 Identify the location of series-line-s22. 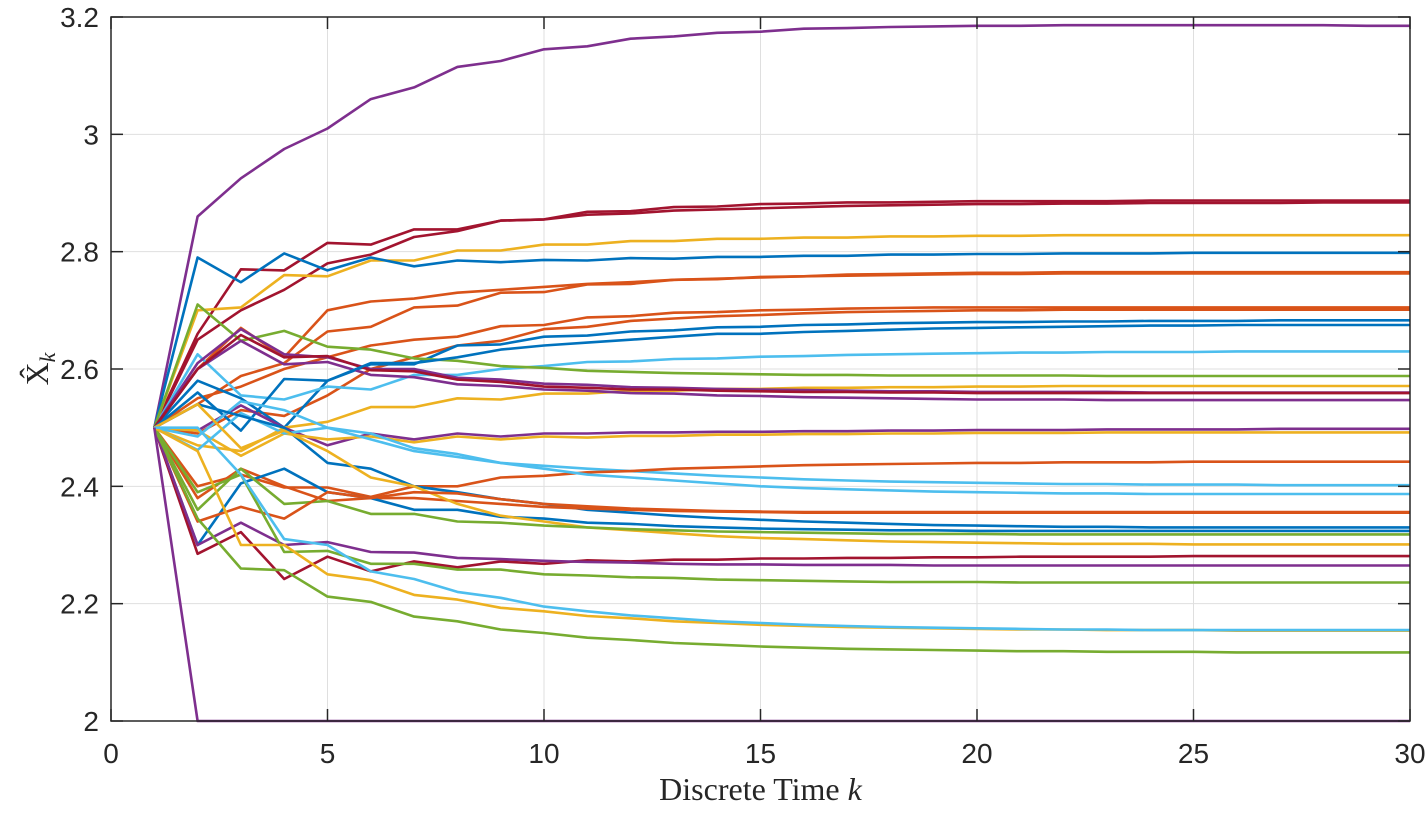
(782, 447).